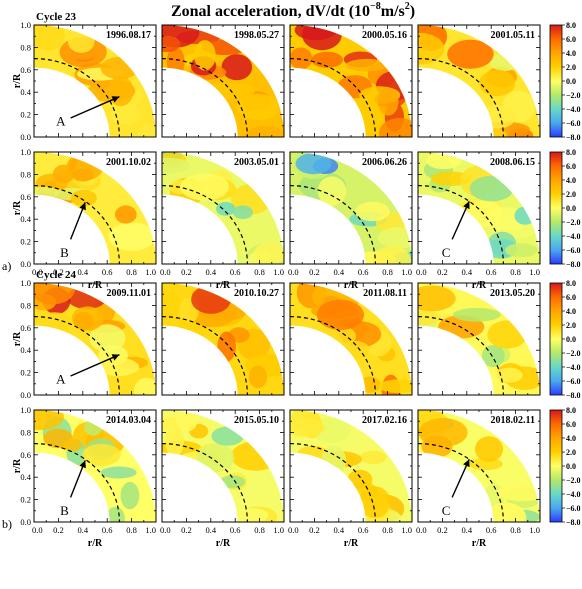 The image size is (582, 589). Describe the element at coordinates (293, 10) in the screenshot. I see `figure-title: Zonal acceleration, dV/dt (10−8m/s2)` at that location.